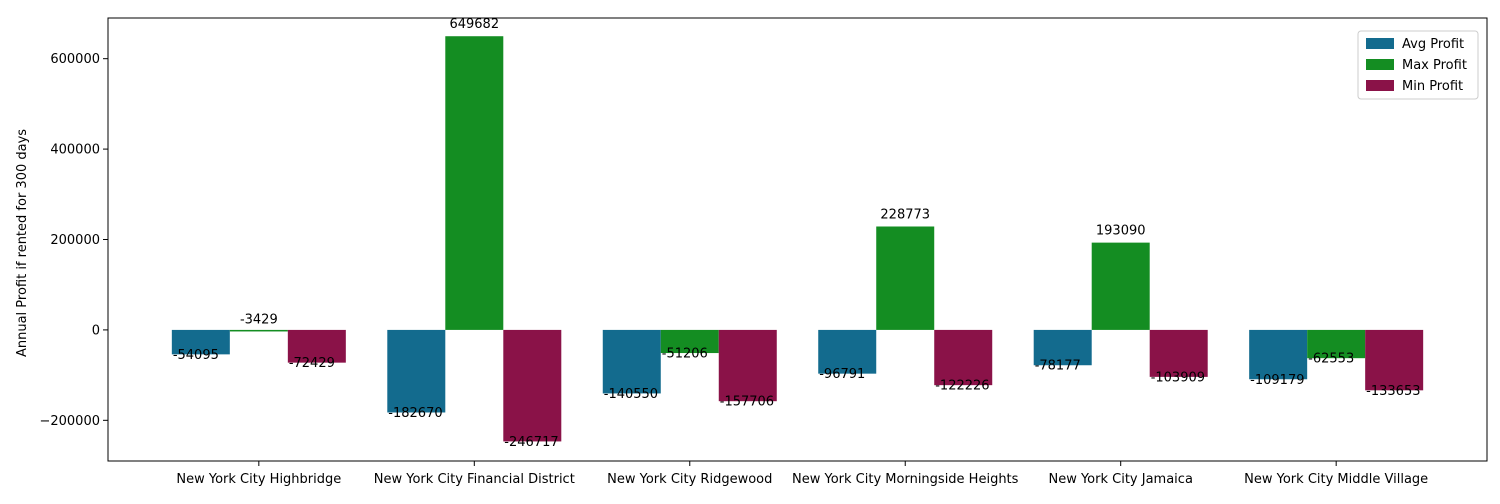 The width and height of the screenshot is (1500, 504). I want to click on y-axis: −200000 0 200000 400000 600000, so click(73, 240).